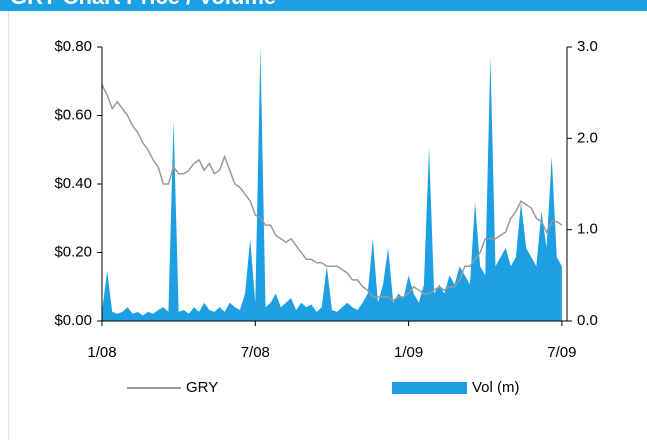  What do you see at coordinates (73, 46) in the screenshot?
I see `y-tick-label: $0.80` at bounding box center [73, 46].